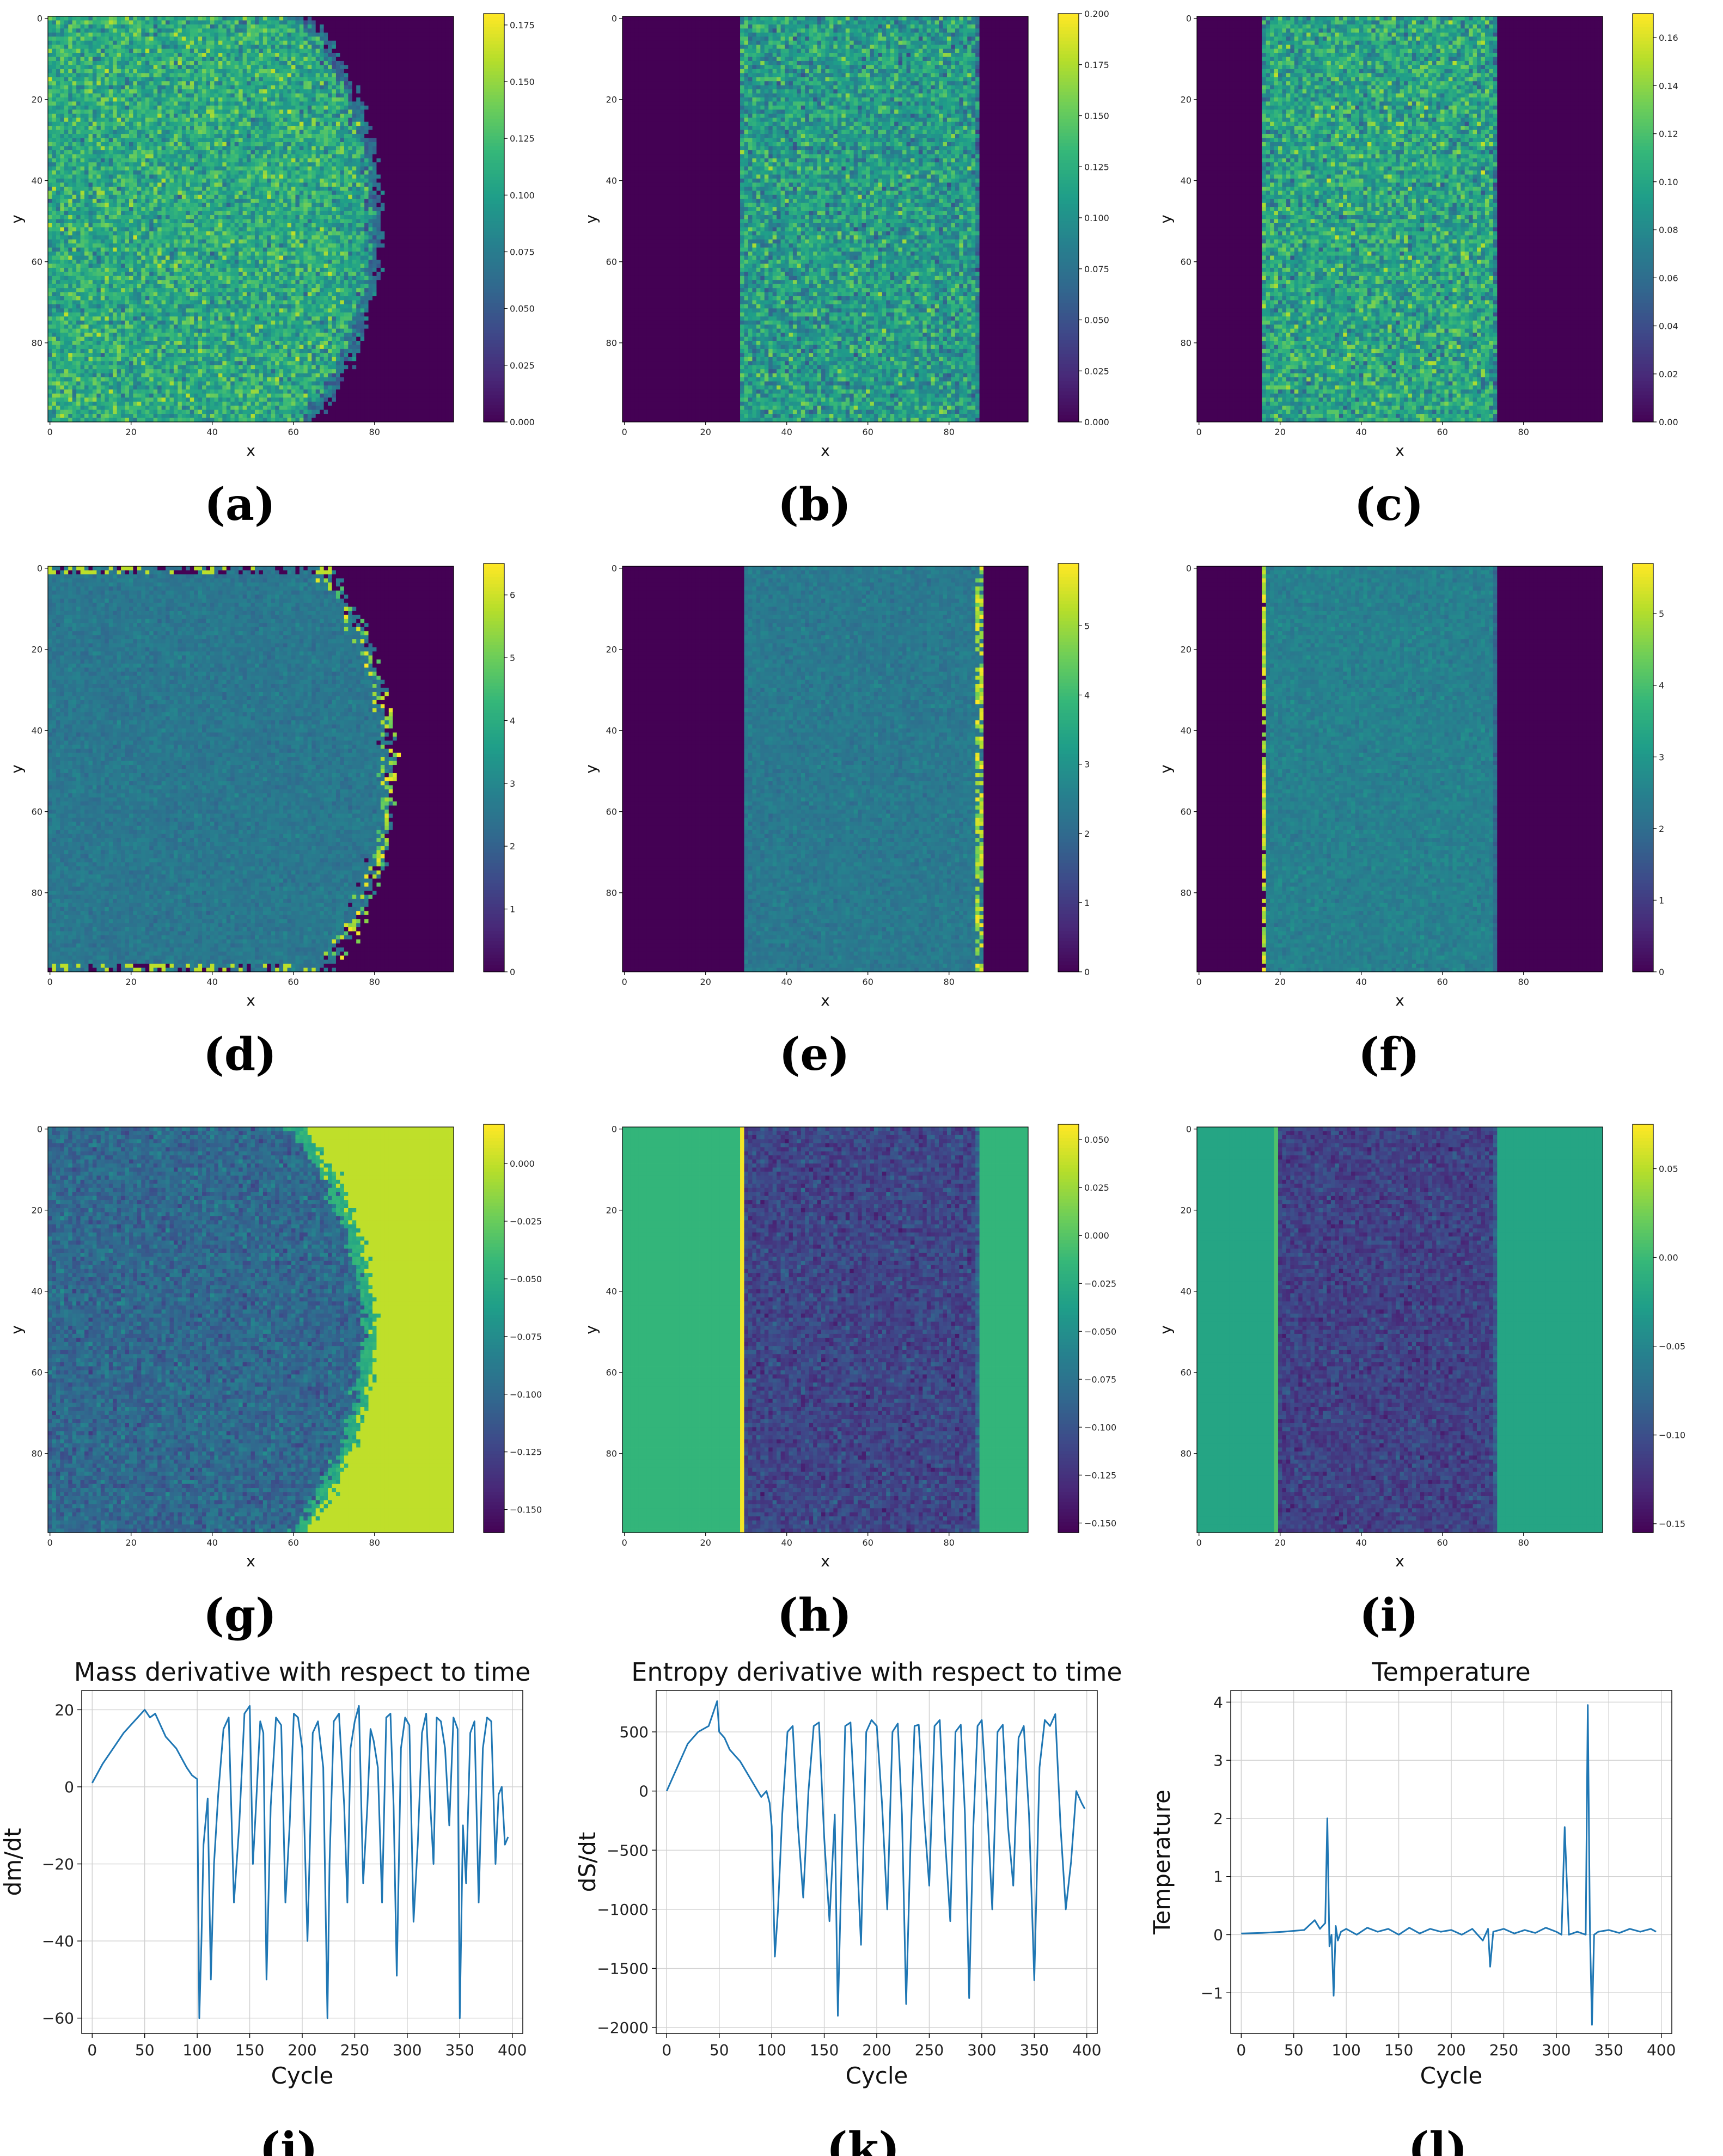 The height and width of the screenshot is (2156, 1723). Describe the element at coordinates (1523, 1543) in the screenshot. I see `x-tick-label-i: 80` at that location.